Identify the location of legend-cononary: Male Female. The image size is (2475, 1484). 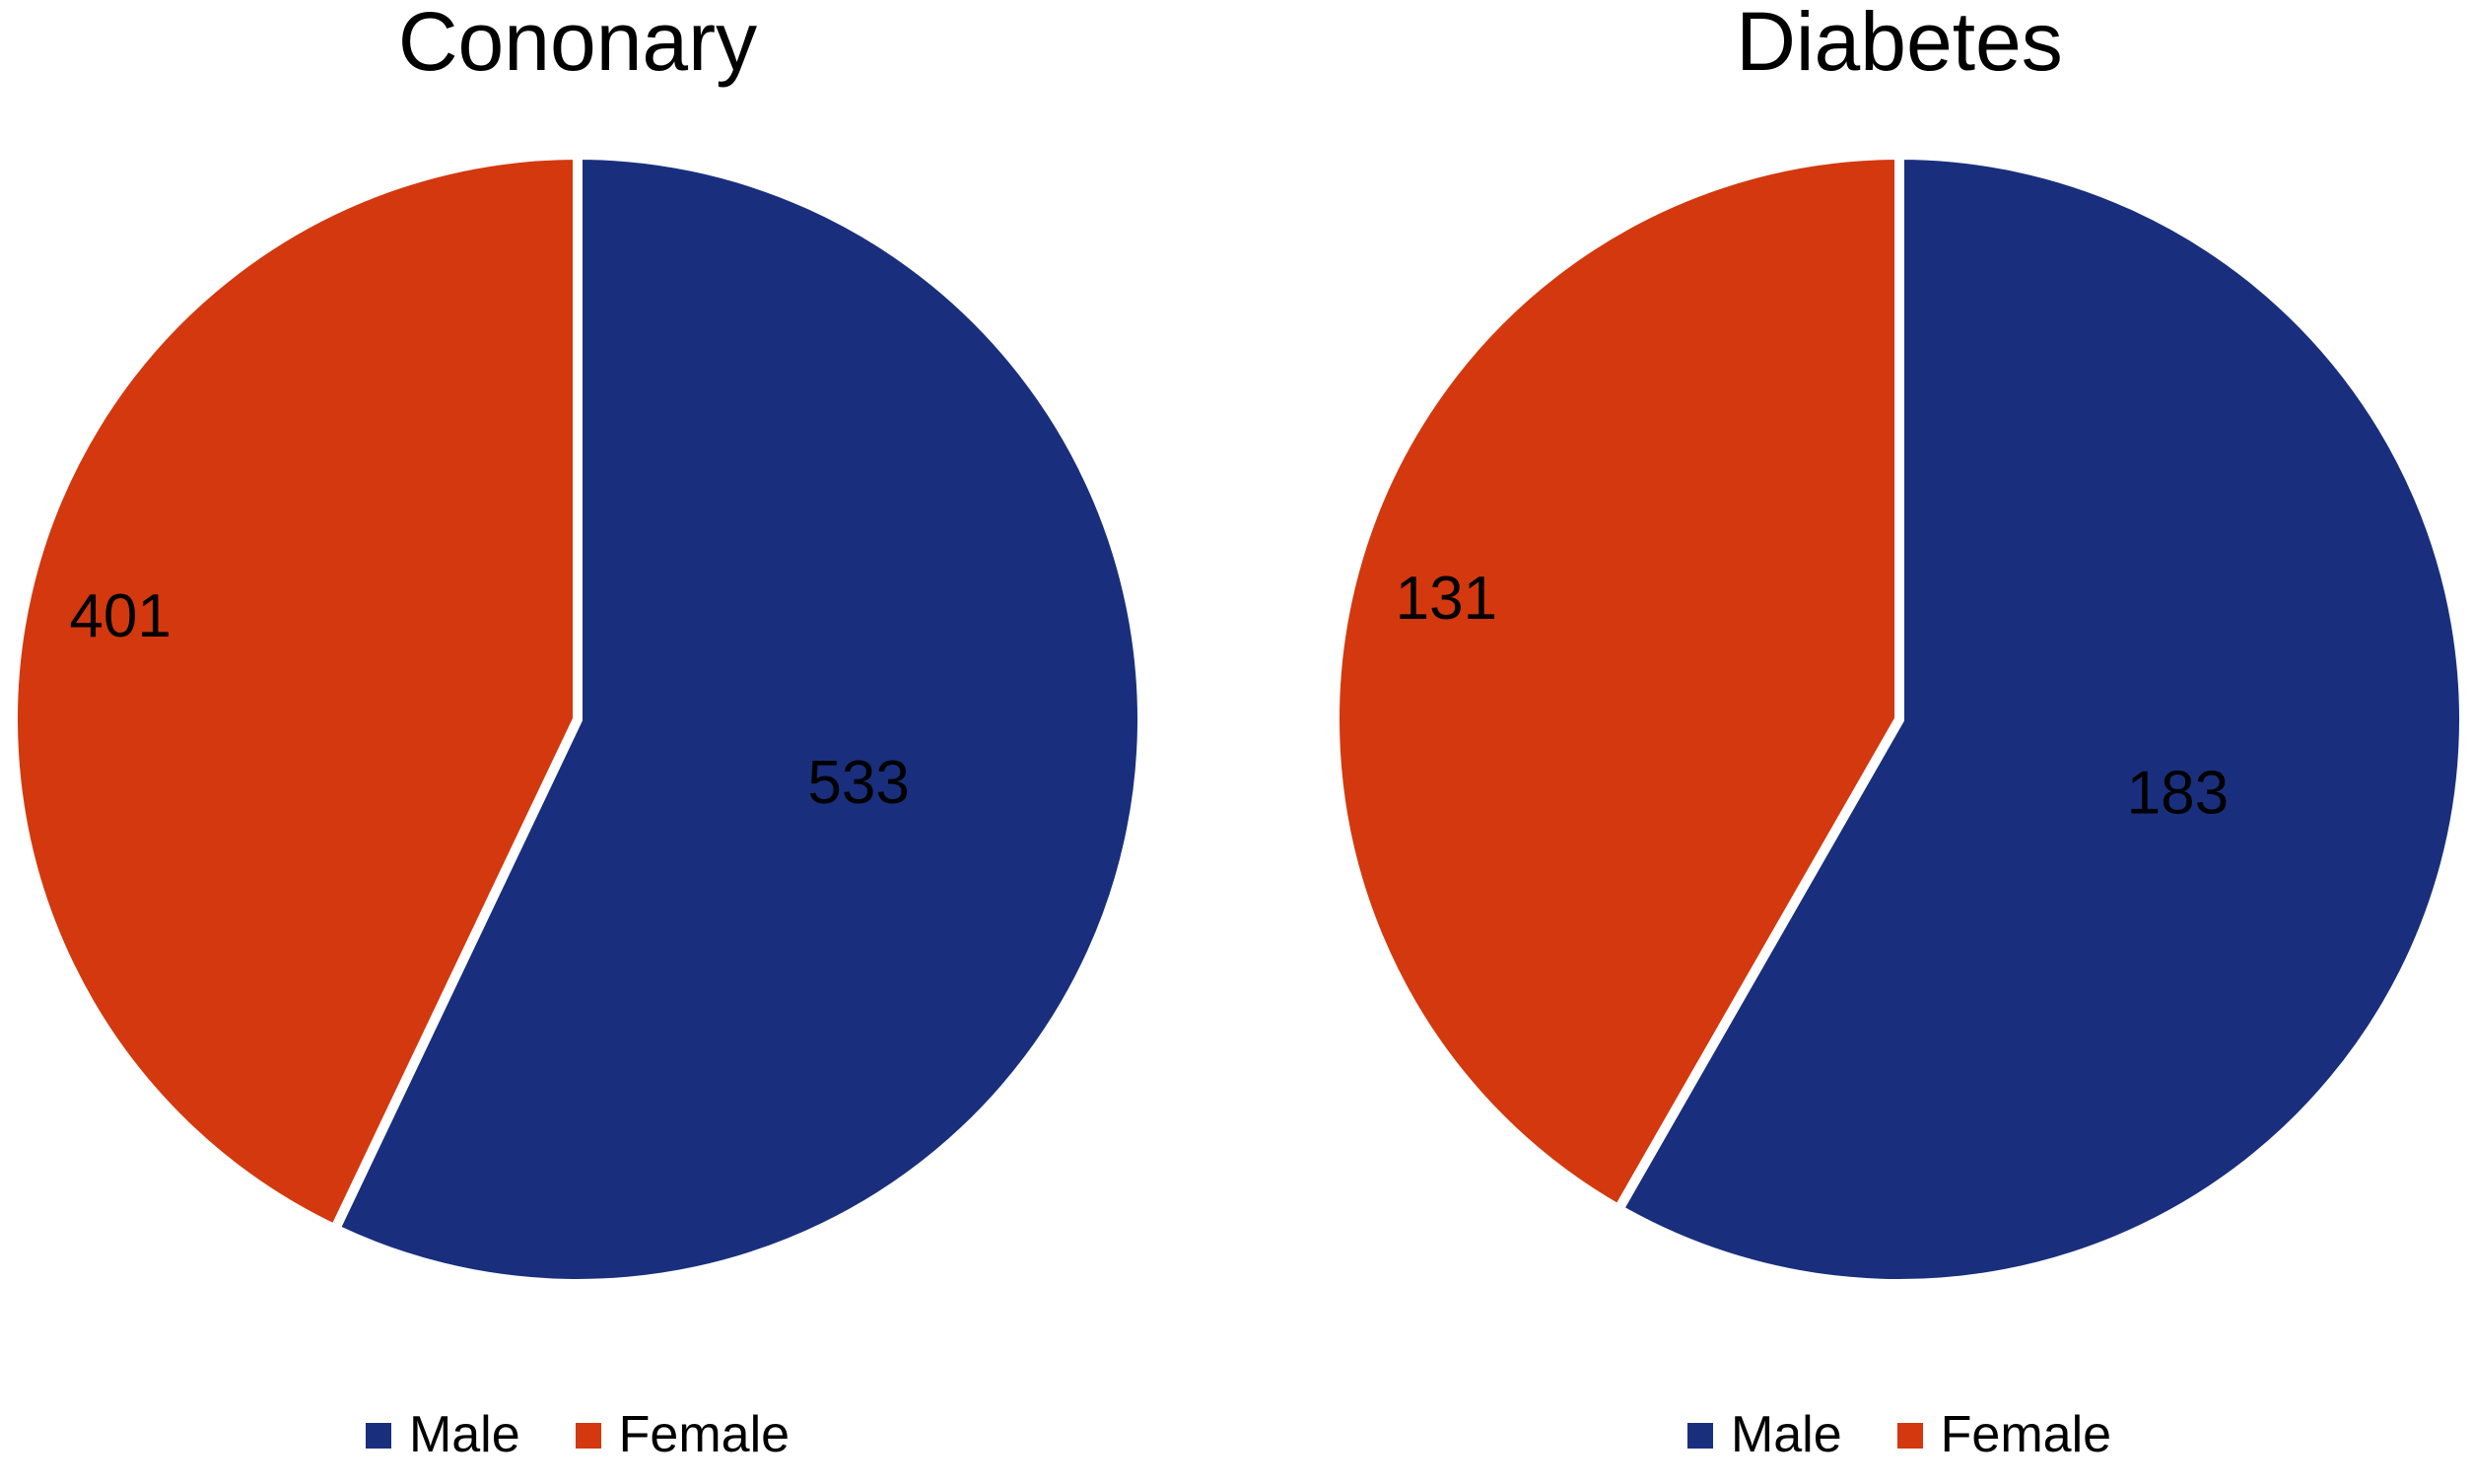
(578, 1434).